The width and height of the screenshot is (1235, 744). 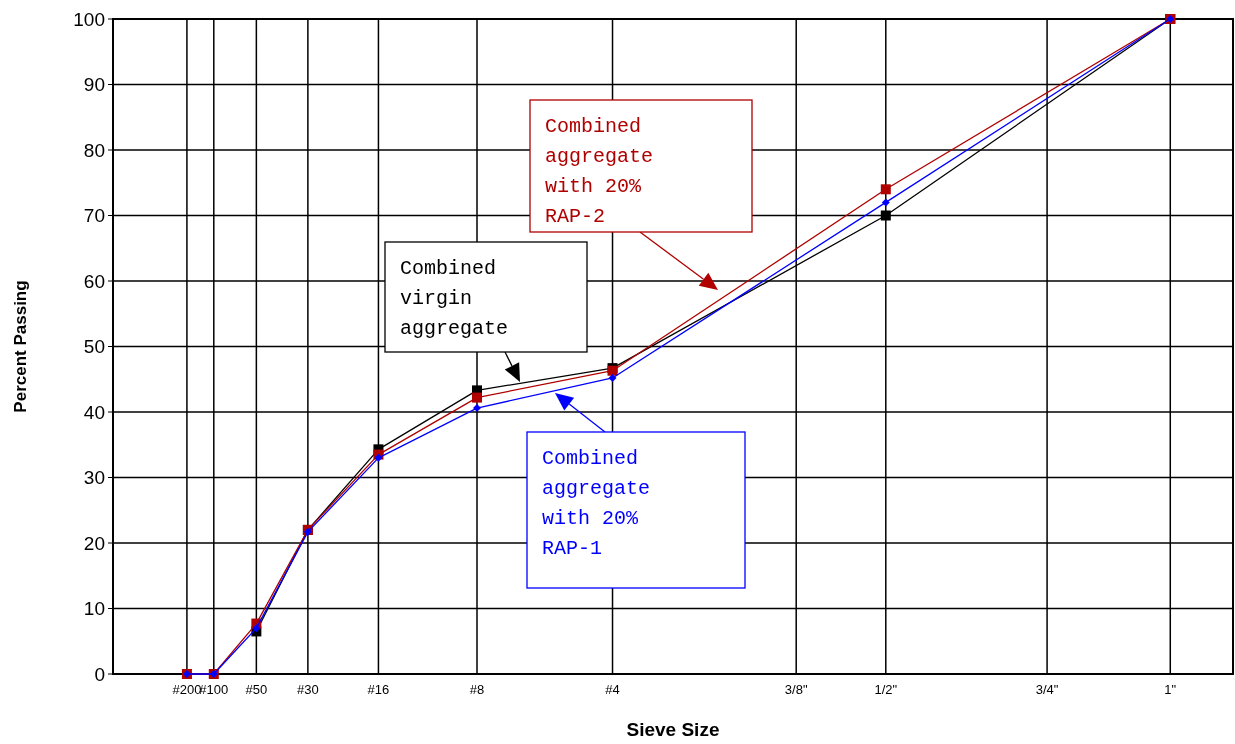 What do you see at coordinates (94, 478) in the screenshot?
I see `y-tick-label: 30` at bounding box center [94, 478].